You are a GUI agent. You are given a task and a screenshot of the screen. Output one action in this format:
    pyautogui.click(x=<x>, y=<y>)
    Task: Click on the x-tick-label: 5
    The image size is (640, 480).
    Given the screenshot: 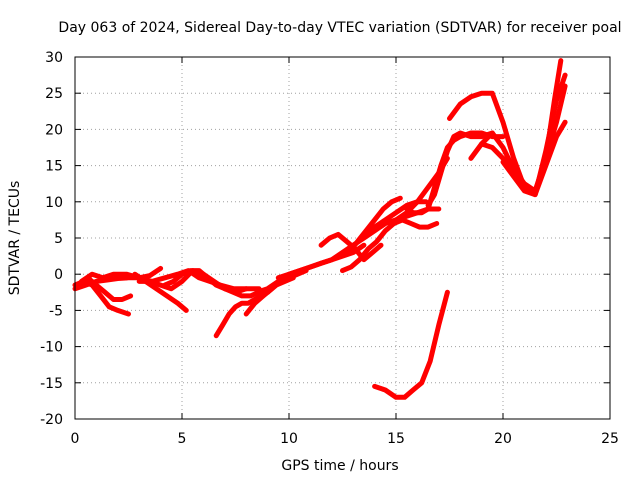 What is the action you would take?
    pyautogui.click(x=182, y=439)
    